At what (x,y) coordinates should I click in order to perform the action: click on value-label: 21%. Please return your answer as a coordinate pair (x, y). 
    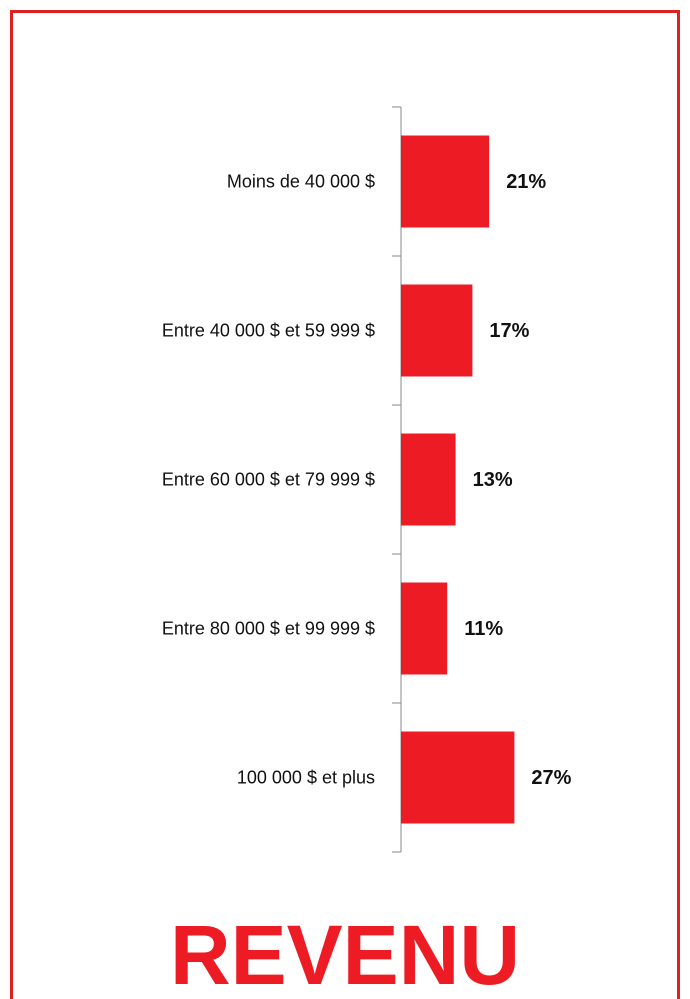
    Looking at the image, I should click on (526, 182).